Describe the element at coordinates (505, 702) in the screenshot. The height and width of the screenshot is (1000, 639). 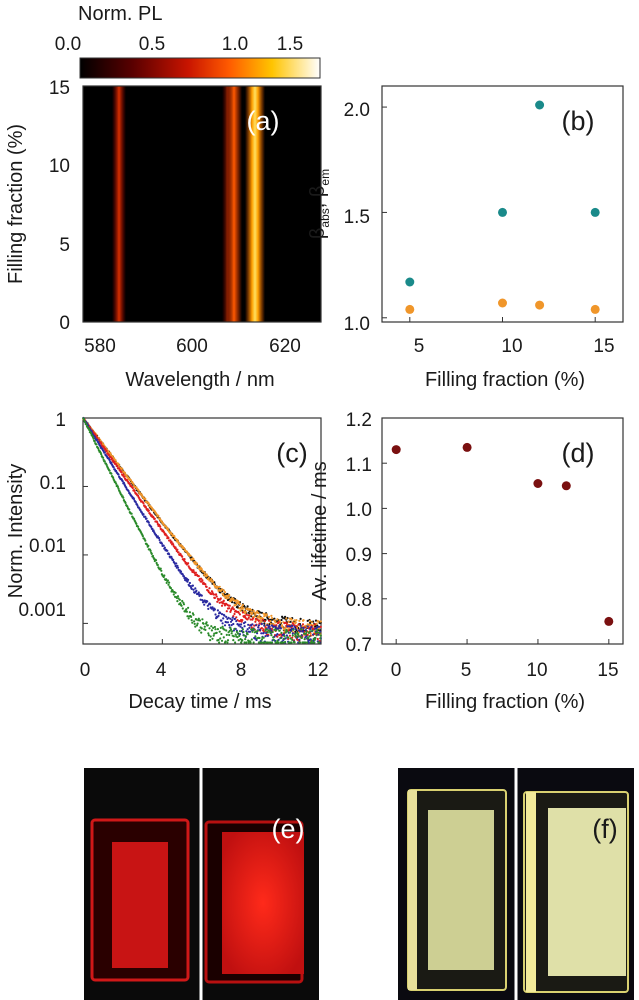
I see `x-axis-label: Filling fraction (%)` at that location.